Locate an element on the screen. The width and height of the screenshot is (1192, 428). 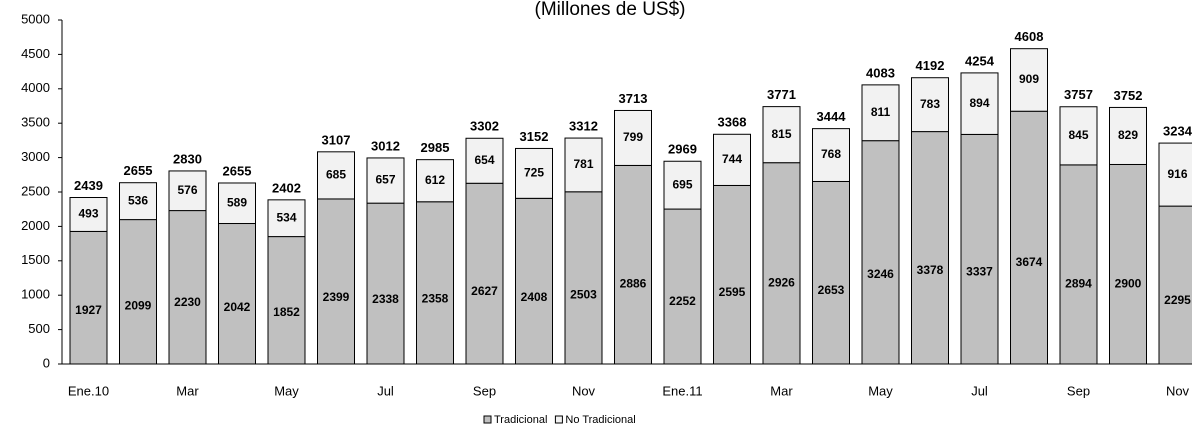
total-label: 4608 is located at coordinates (1029, 36).